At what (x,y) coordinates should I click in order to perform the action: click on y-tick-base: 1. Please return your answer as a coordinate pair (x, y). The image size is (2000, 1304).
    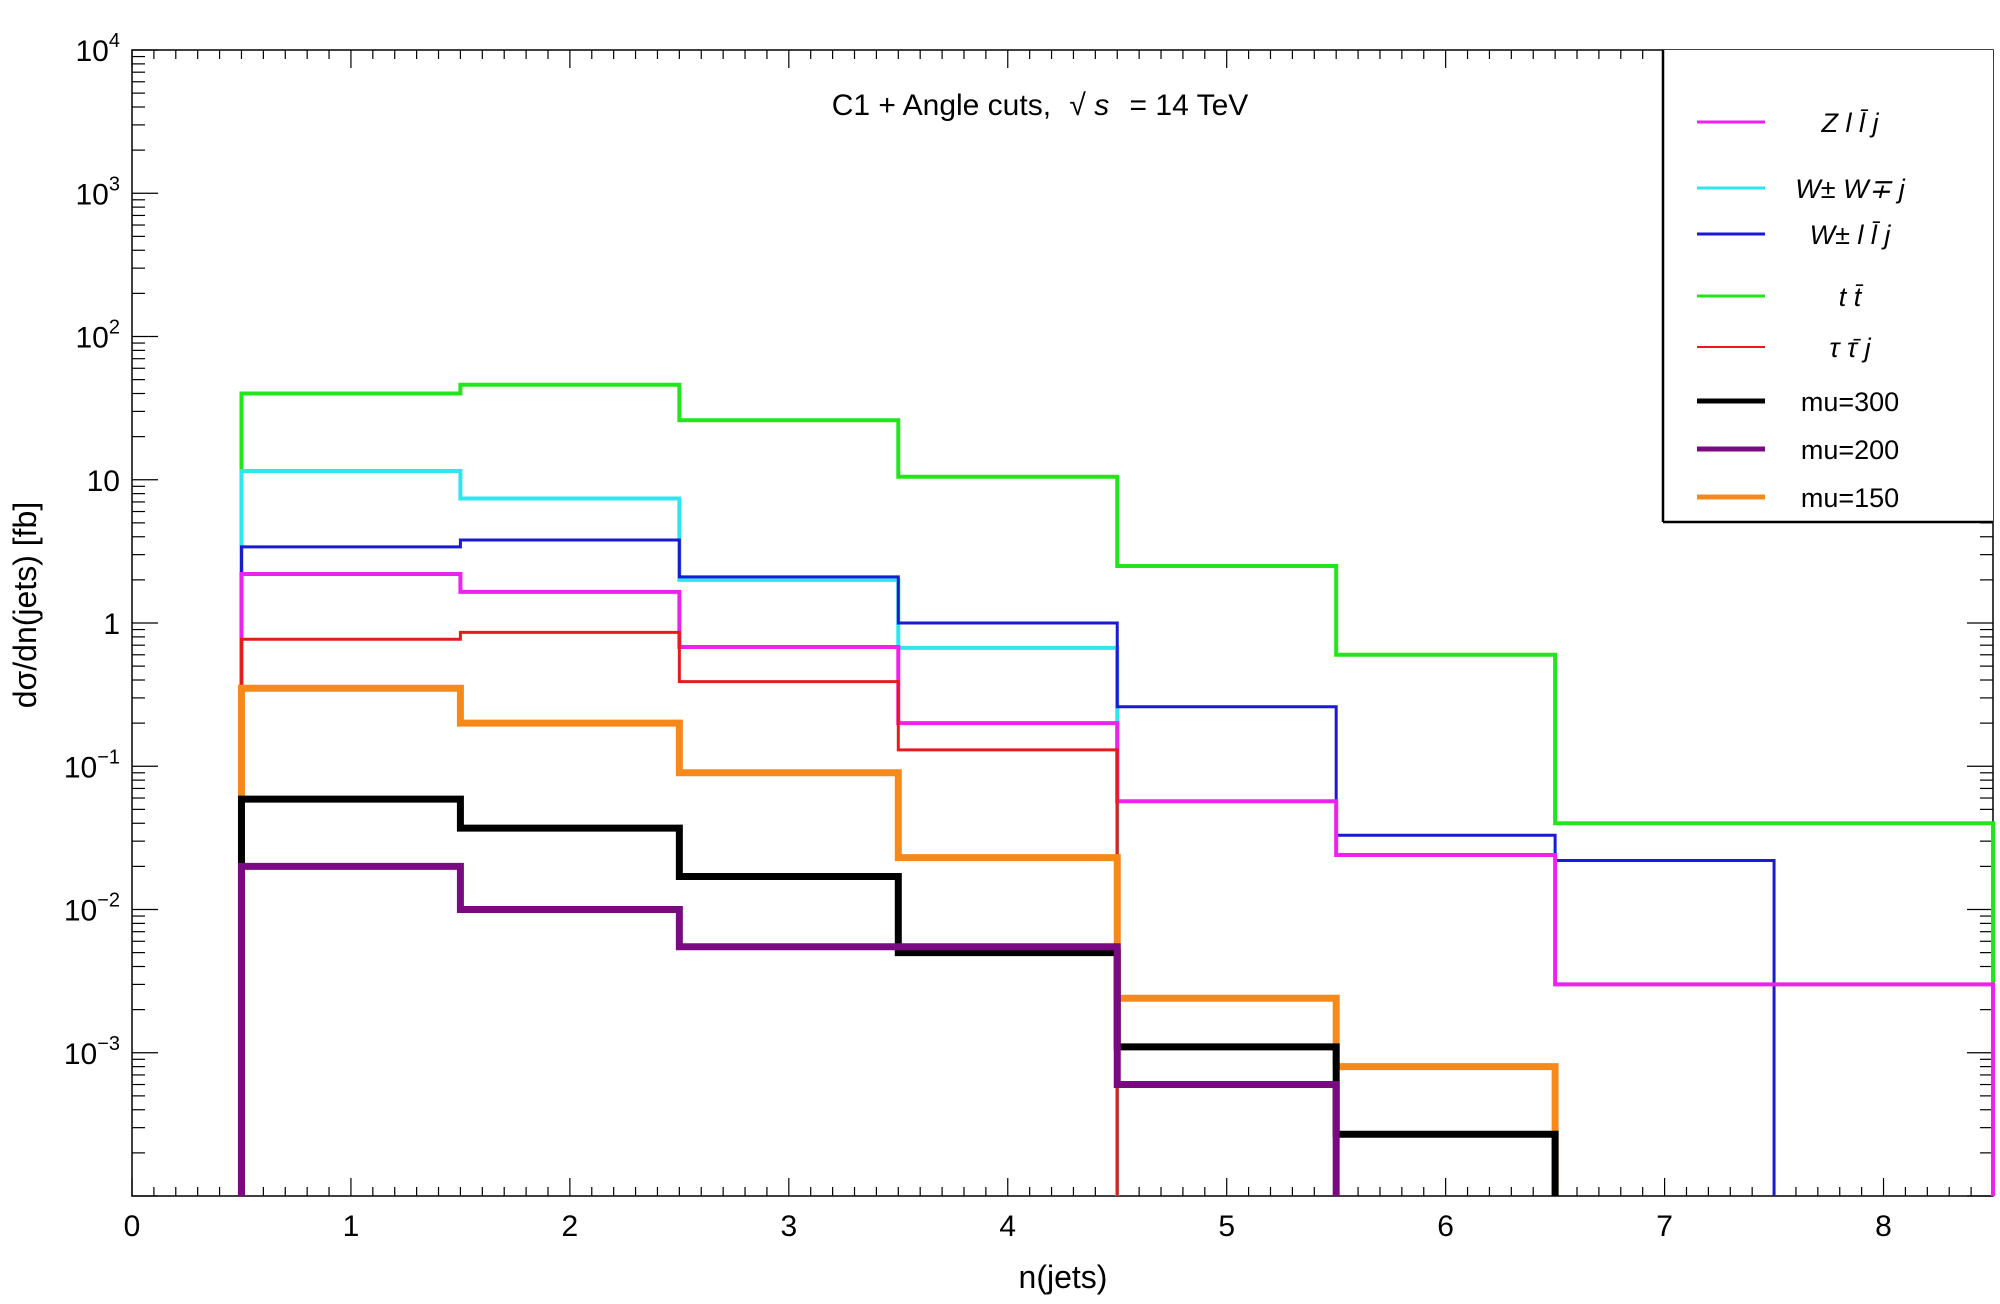
    Looking at the image, I should click on (111, 624).